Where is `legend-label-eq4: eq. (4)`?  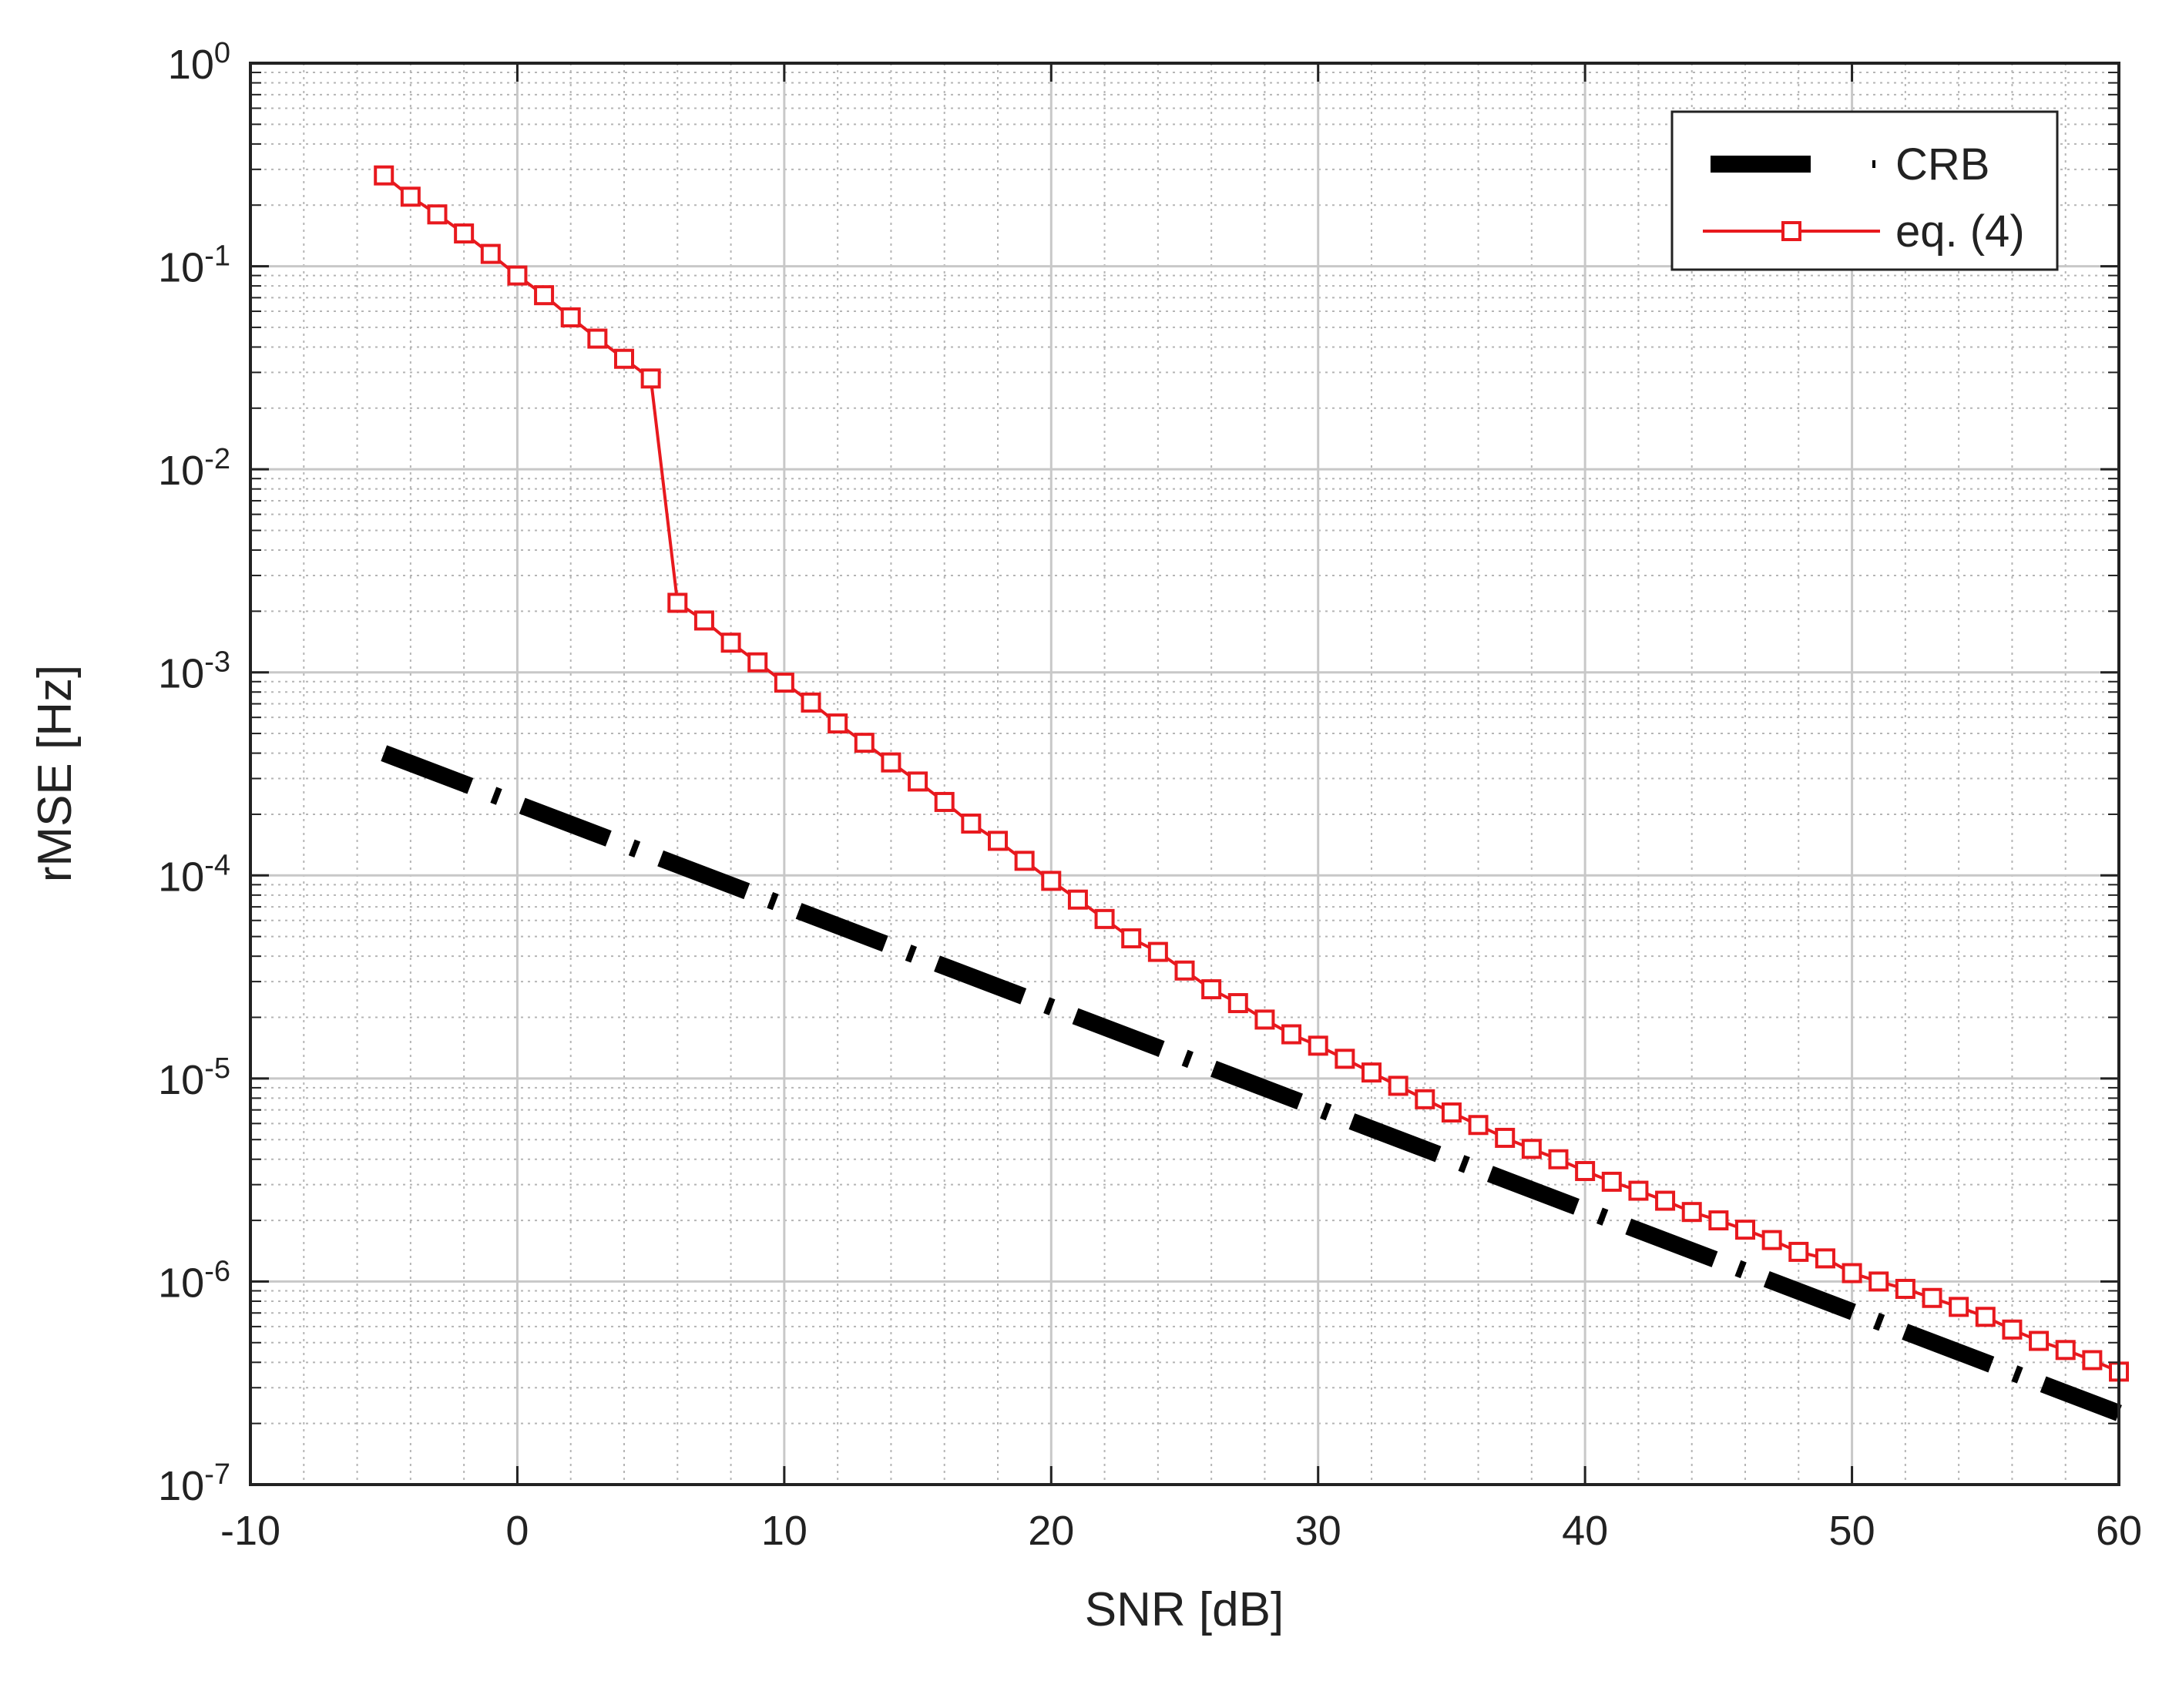 legend-label-eq4: eq. (4) is located at coordinates (1960, 231).